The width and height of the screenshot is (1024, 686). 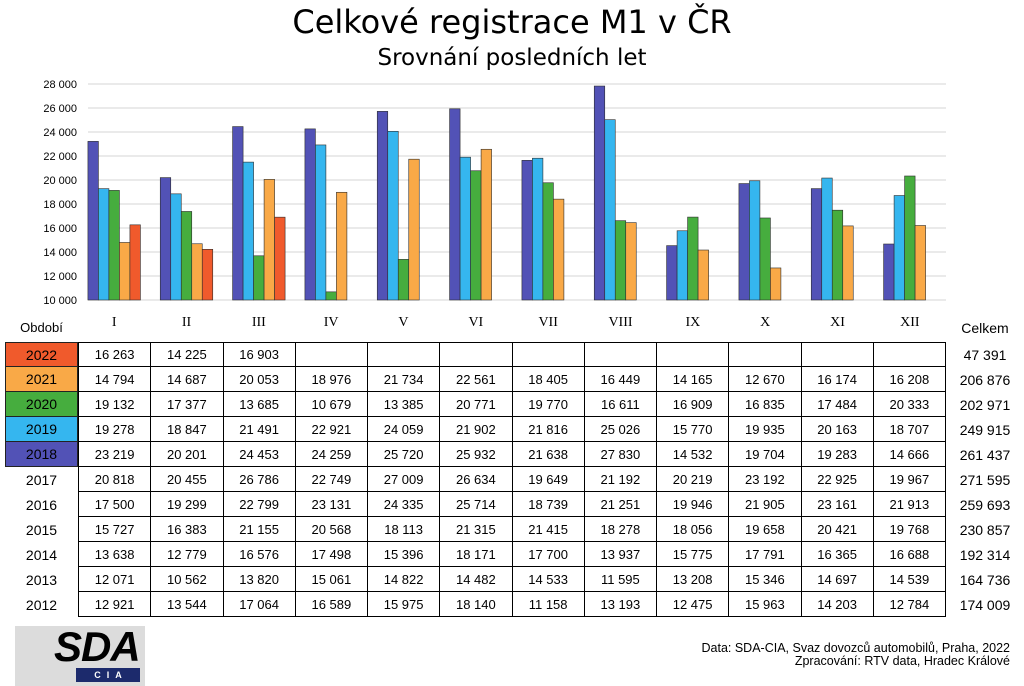 I want to click on row-total: 192 314, so click(x=985, y=554).